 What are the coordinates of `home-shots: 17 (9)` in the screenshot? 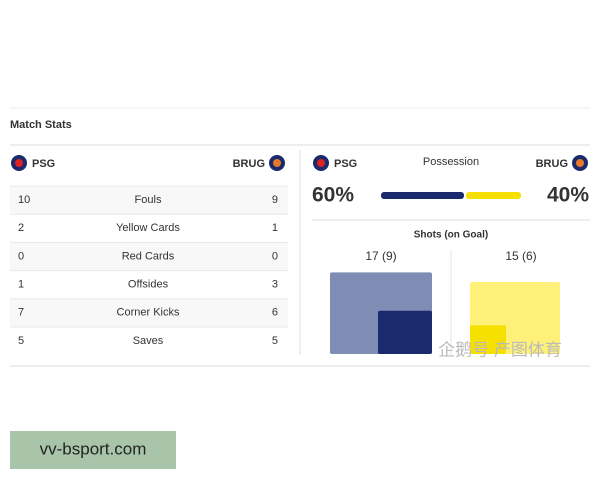 It's located at (380, 256).